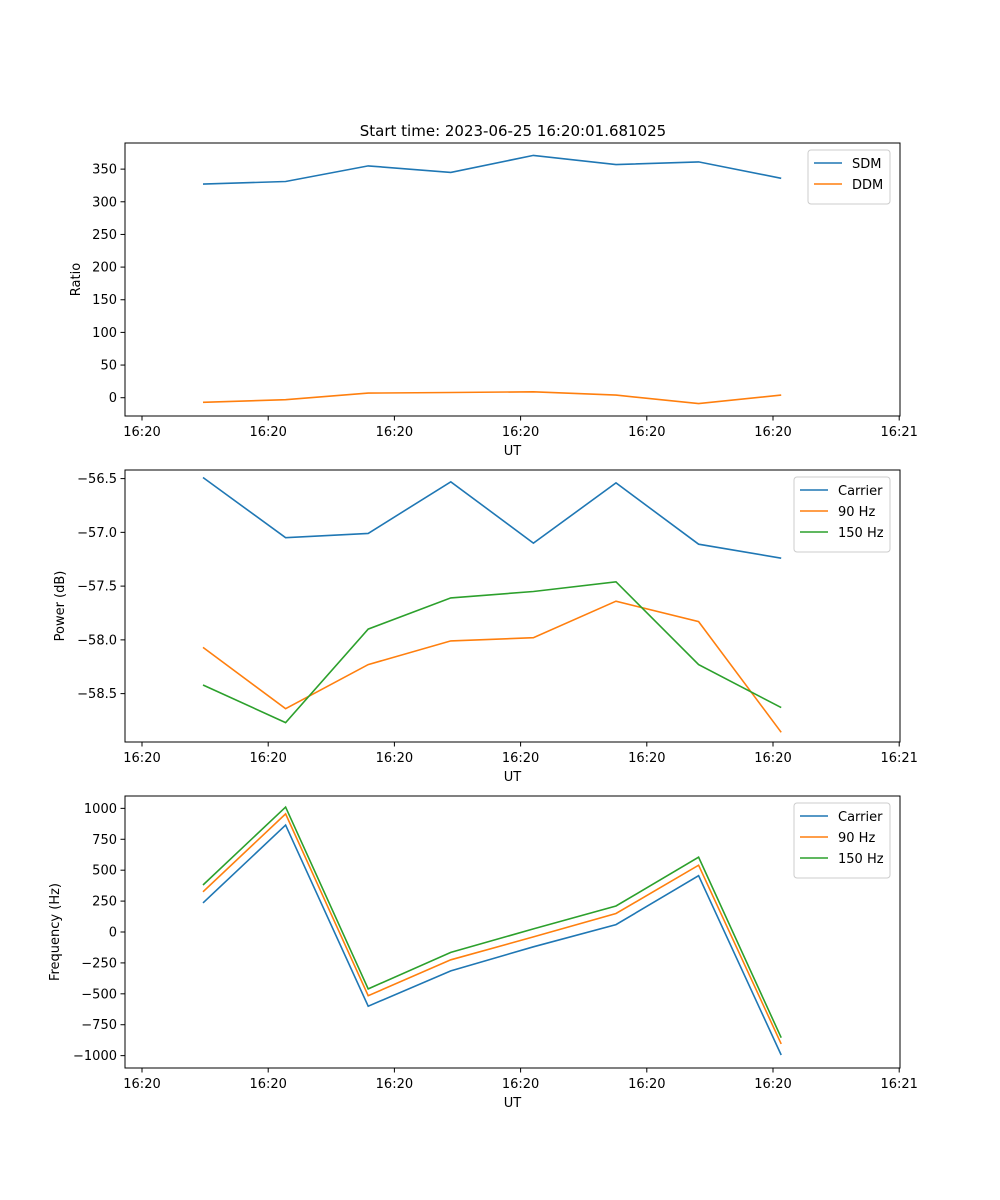 The width and height of the screenshot is (1000, 1200). Describe the element at coordinates (100, 809) in the screenshot. I see `y-tick-label: 1000` at that location.